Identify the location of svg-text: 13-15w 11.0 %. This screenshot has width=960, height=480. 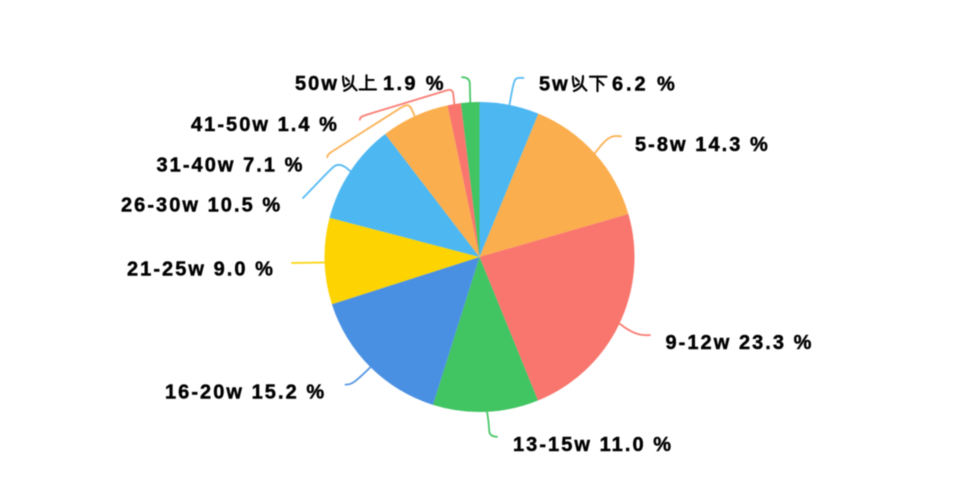
(593, 445).